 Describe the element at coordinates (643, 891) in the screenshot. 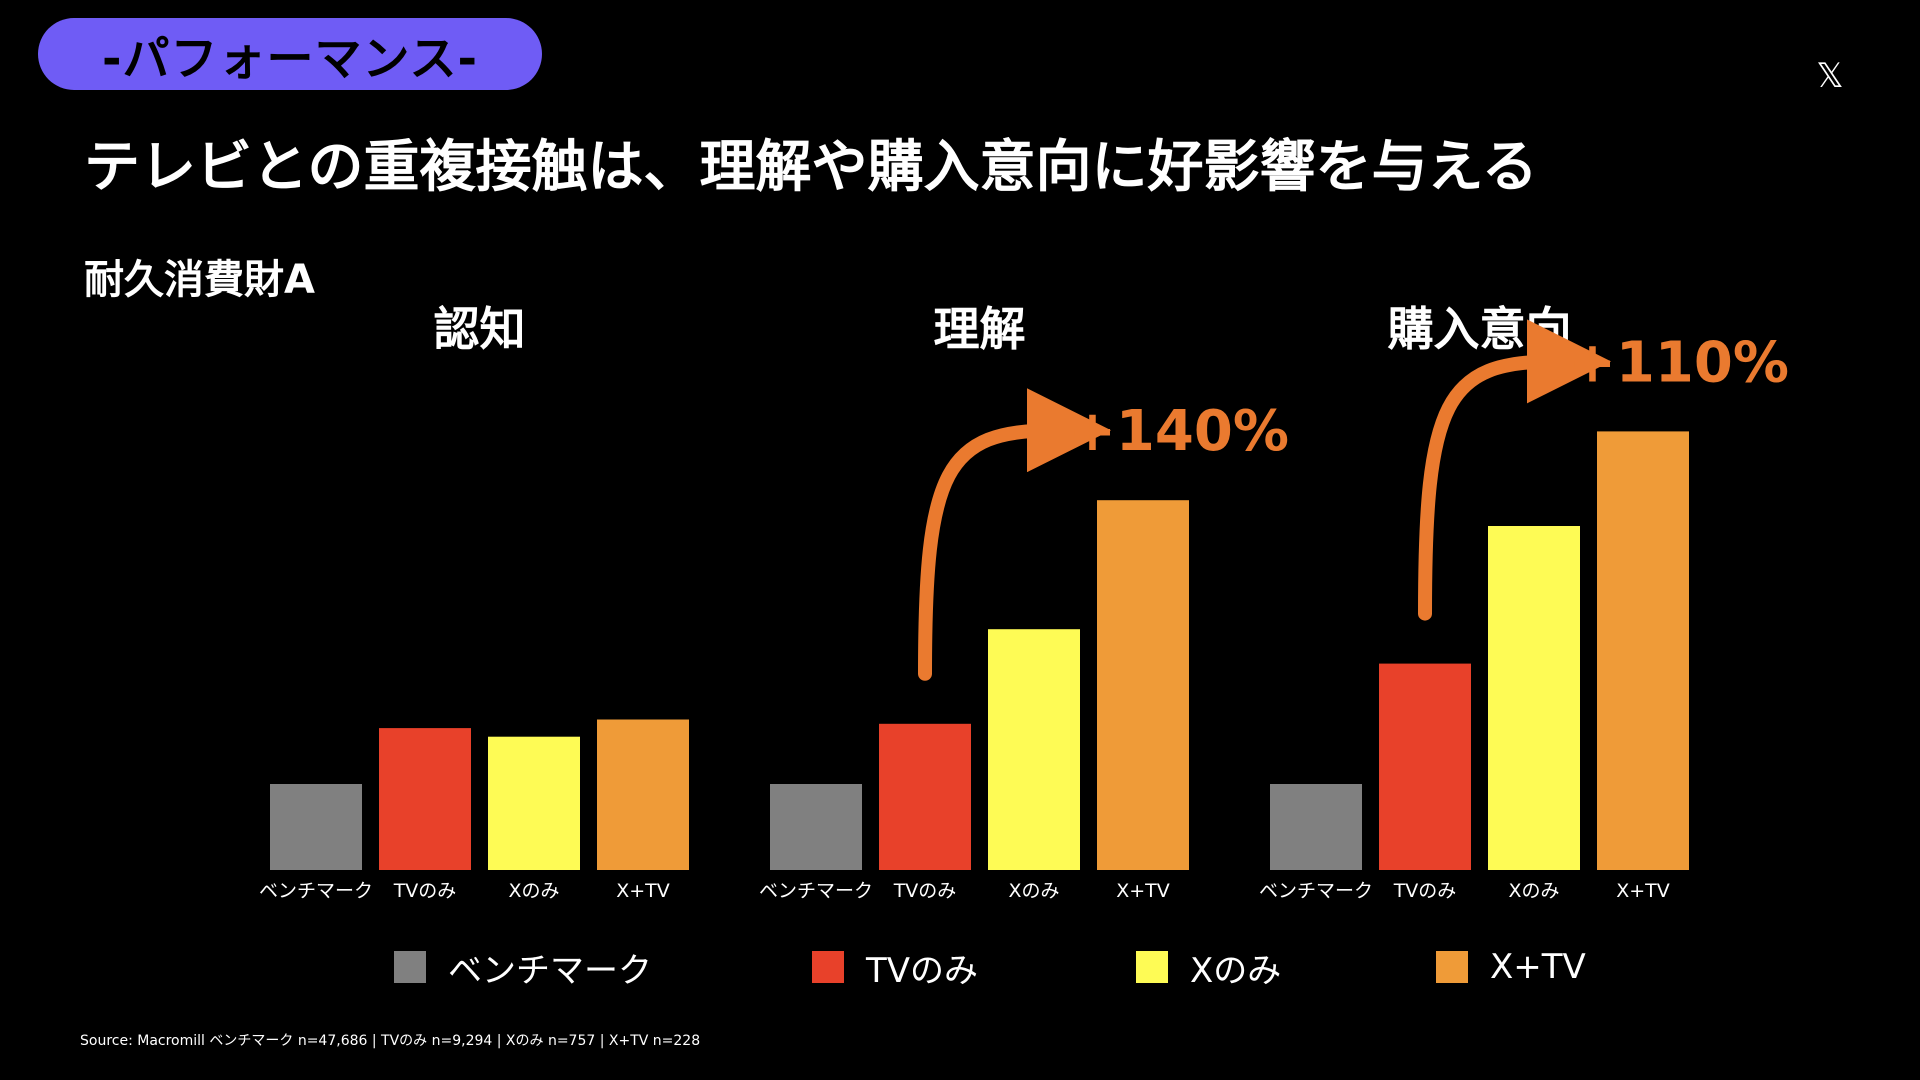

I see `tick-label-panel1-x-tv: X+TV` at that location.